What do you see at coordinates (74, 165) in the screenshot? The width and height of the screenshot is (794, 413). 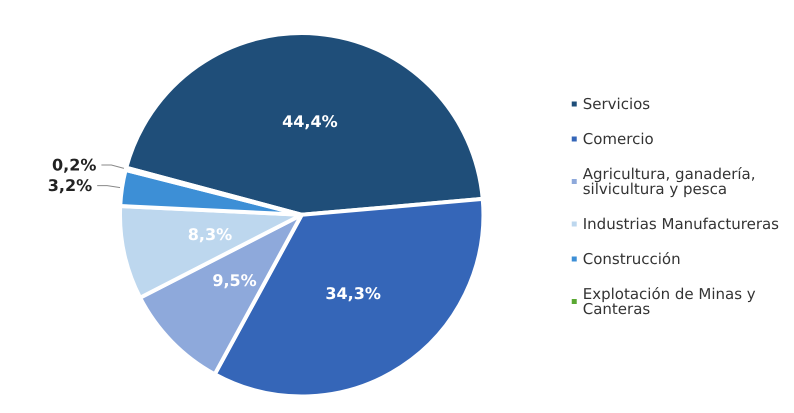 I see `data-label: 0,2%` at bounding box center [74, 165].